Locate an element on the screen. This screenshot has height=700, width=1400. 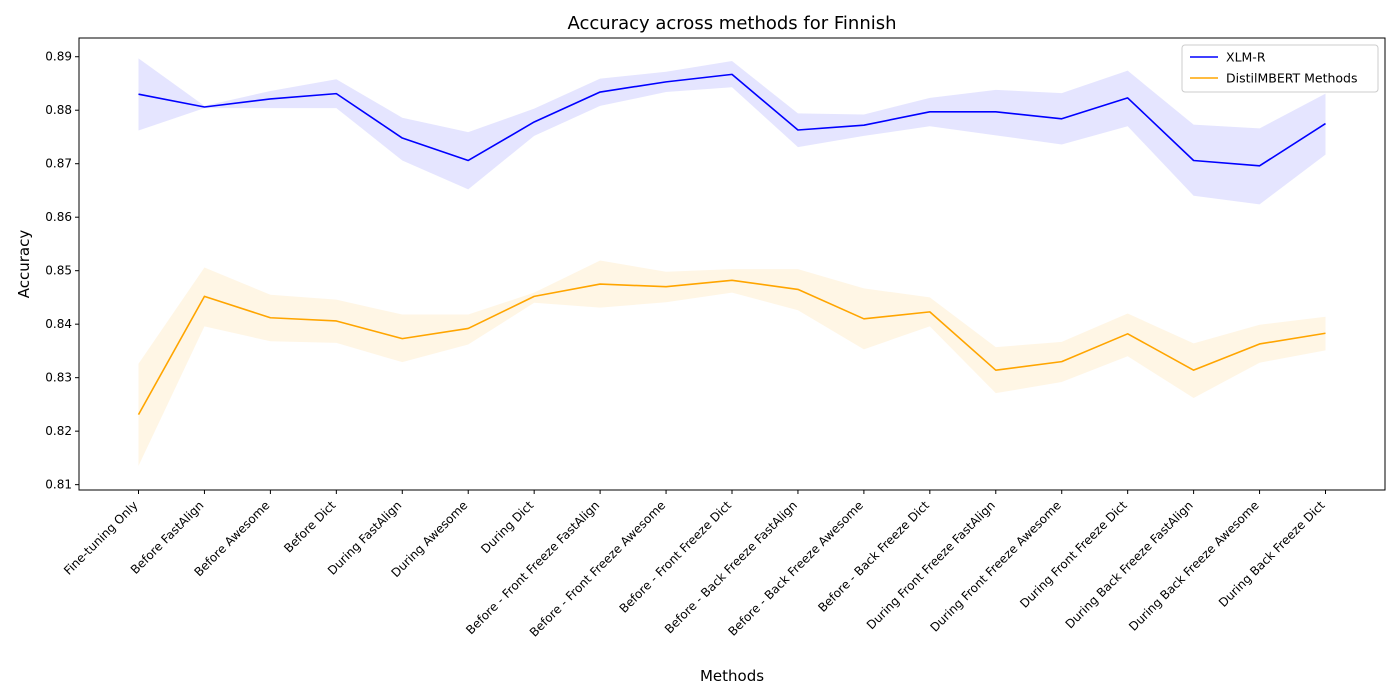
y-tick-label: 0.88 is located at coordinates (58, 110).